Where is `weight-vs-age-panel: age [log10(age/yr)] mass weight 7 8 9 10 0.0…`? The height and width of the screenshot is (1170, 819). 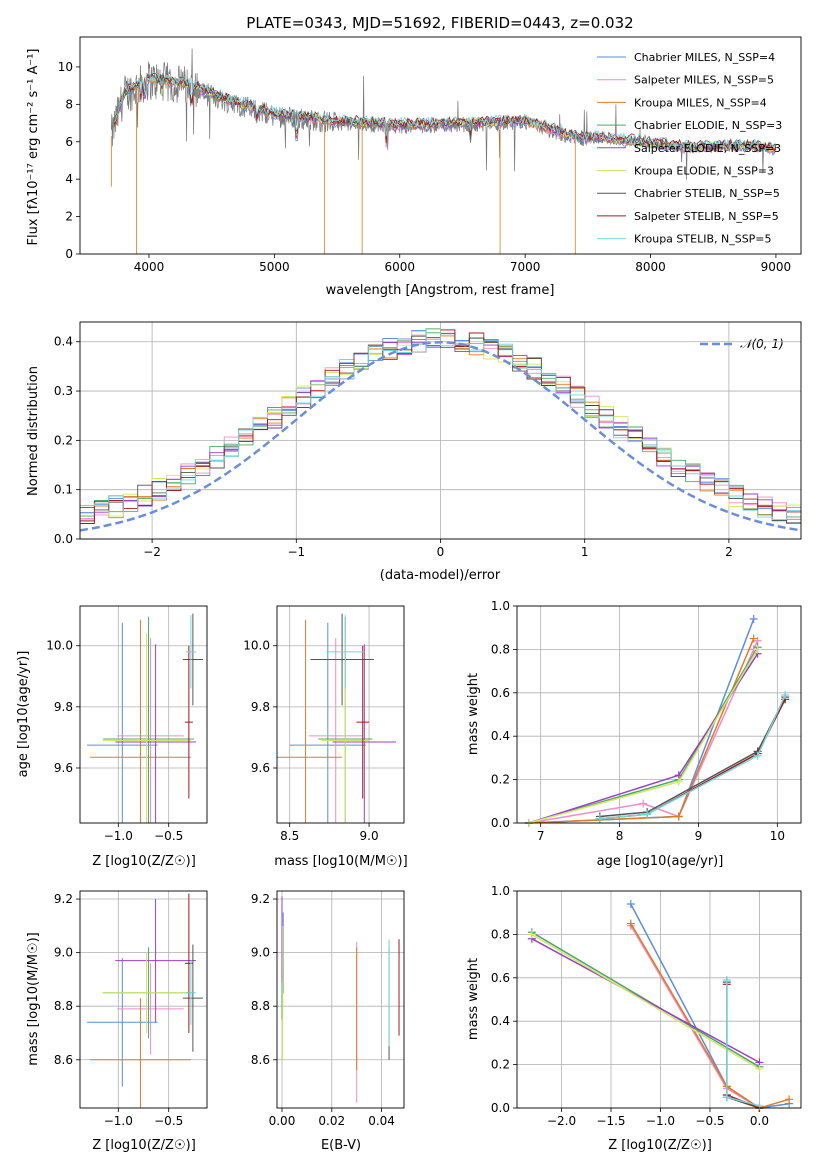 weight-vs-age-panel: age [log10(age/yr)] mass weight 7 8 9 10 0.0… is located at coordinates (634, 734).